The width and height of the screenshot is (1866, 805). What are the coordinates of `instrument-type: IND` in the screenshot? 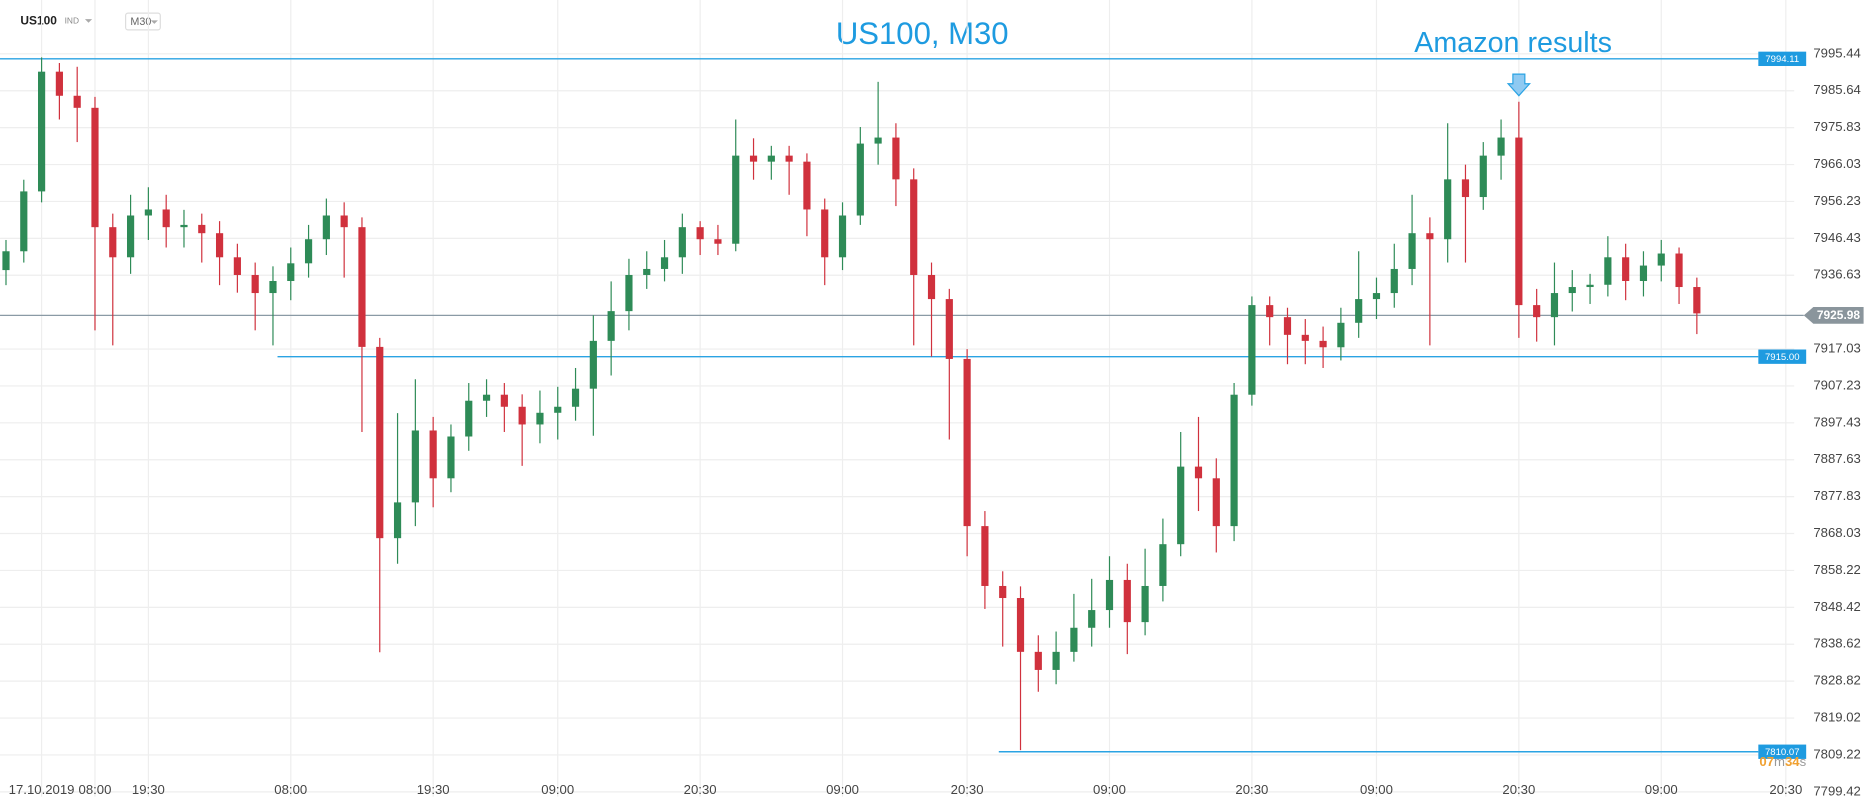 It's located at (72, 21).